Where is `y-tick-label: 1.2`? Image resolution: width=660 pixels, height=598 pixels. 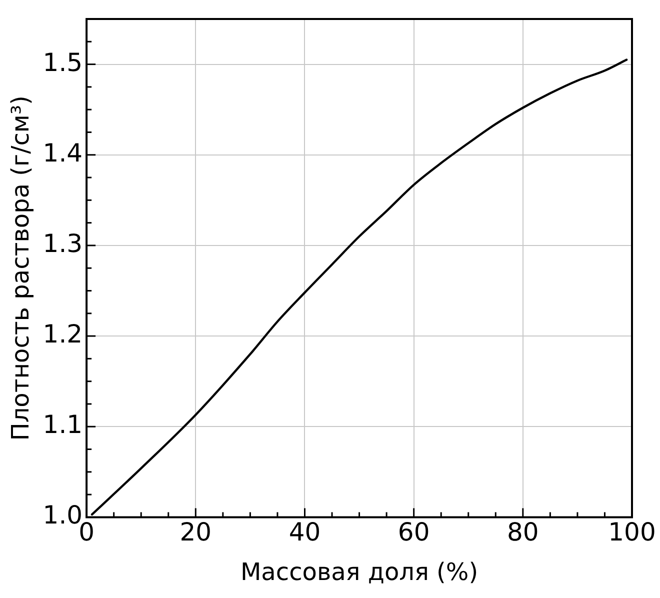
y-tick-label: 1.2 is located at coordinates (62, 334).